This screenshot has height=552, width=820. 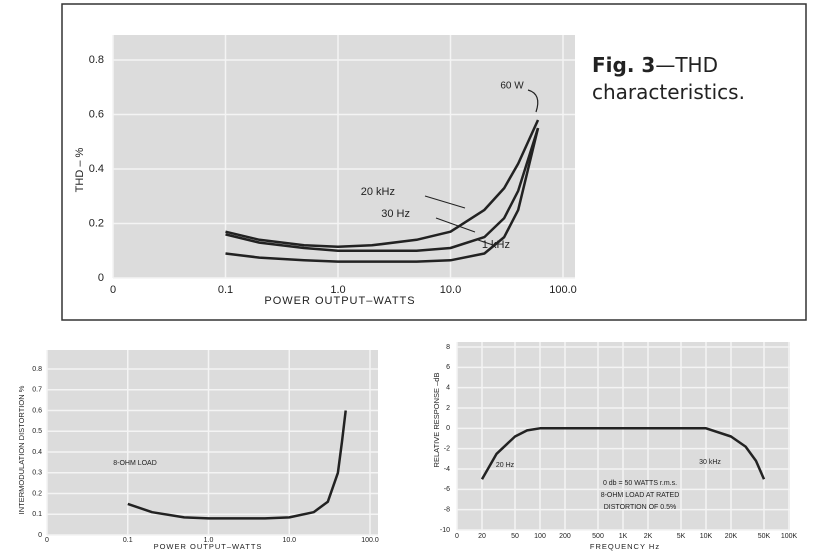 I want to click on y-tick-label: -8, so click(x=447, y=510).